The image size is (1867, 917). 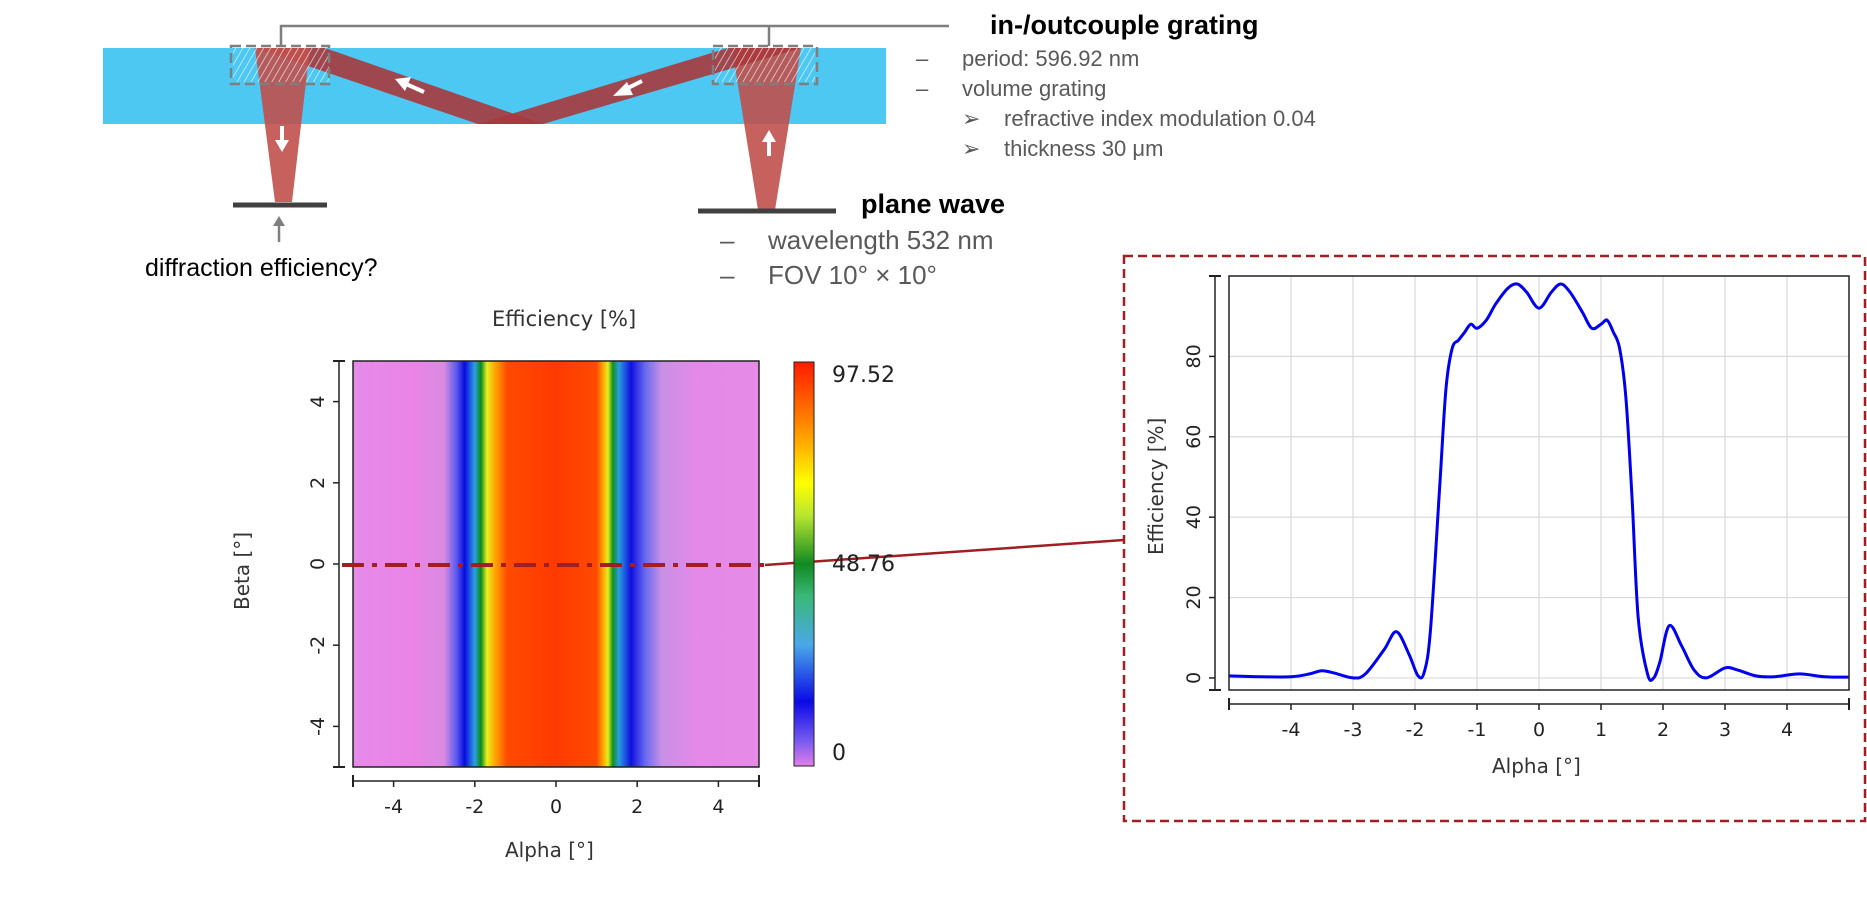 What do you see at coordinates (804, 564) in the screenshot?
I see `colorbar` at bounding box center [804, 564].